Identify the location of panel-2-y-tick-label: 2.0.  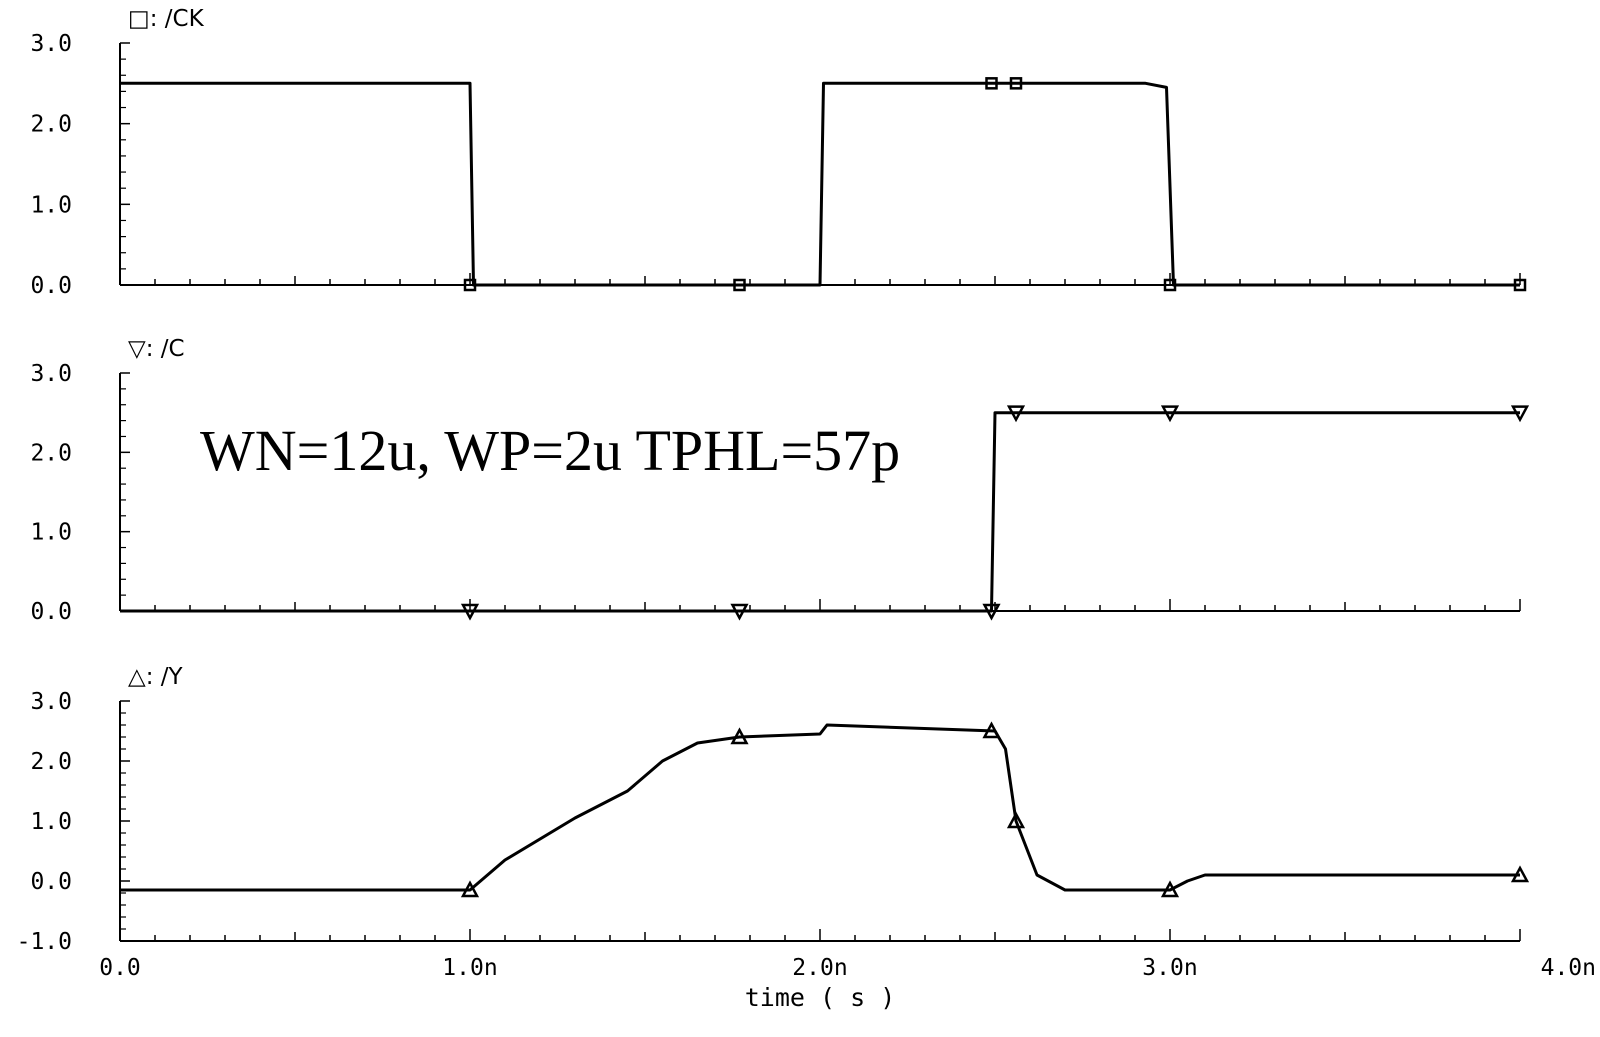
(51, 453).